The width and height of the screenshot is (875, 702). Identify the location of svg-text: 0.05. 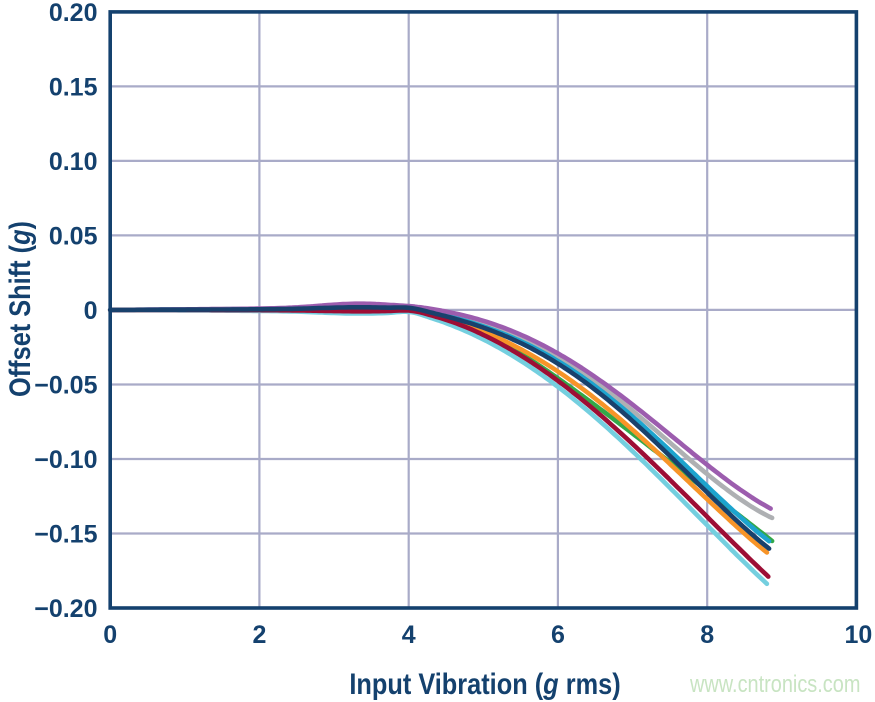
(73, 236).